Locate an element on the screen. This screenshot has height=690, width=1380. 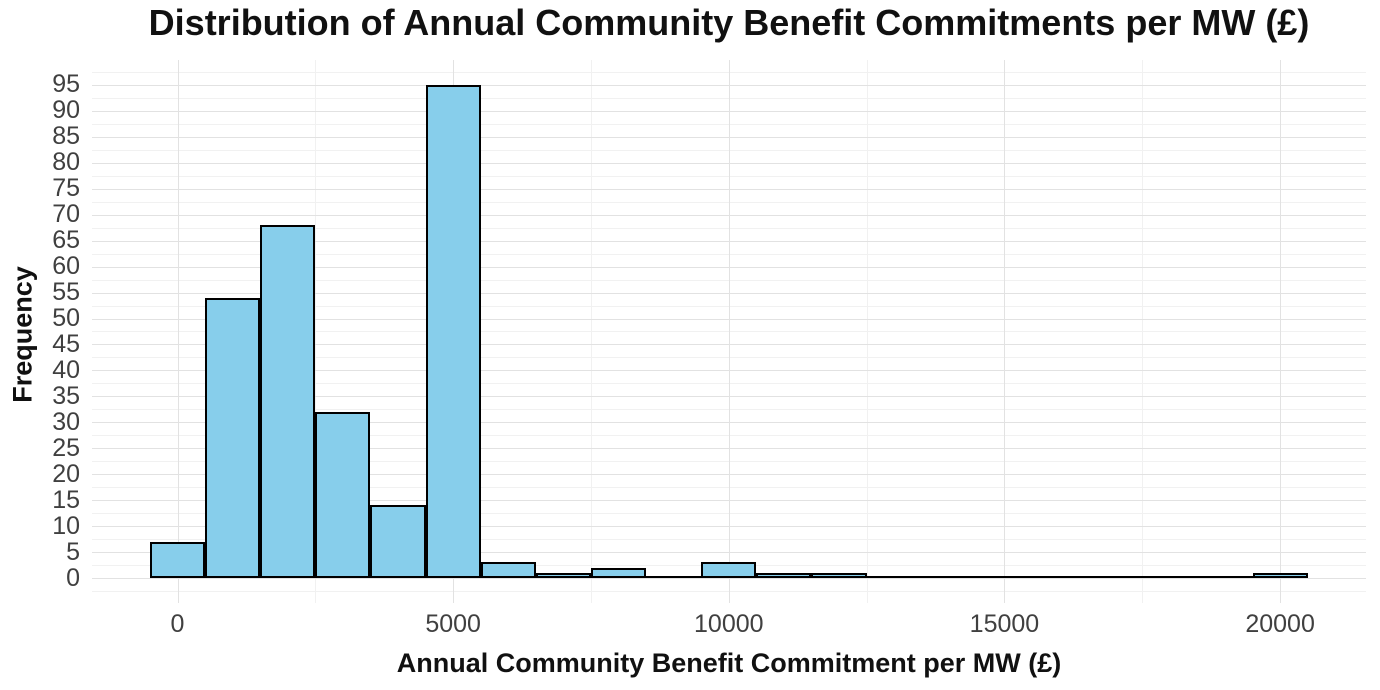
y-tick-label: 85 is located at coordinates (66, 136).